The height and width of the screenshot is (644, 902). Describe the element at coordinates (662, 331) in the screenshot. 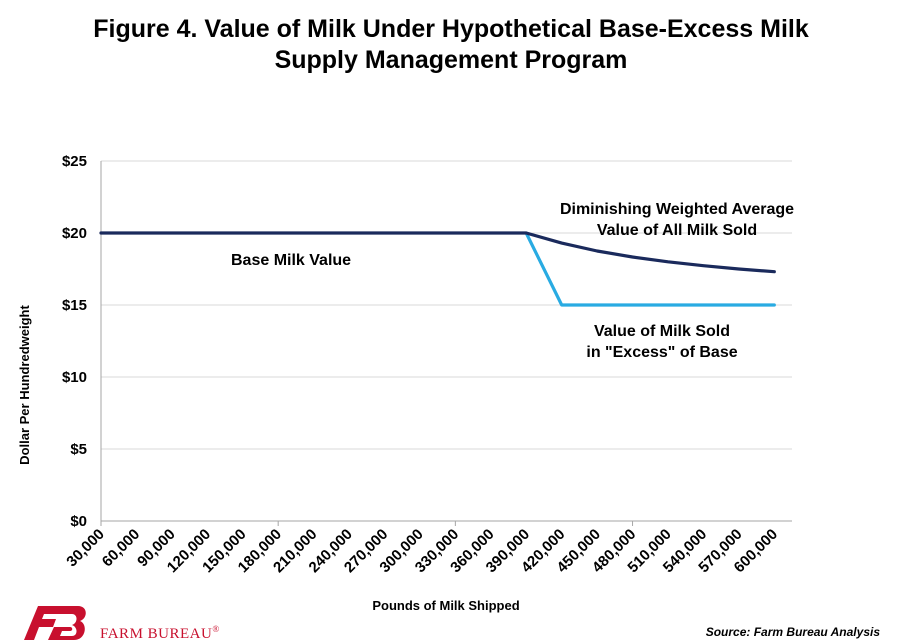

I see `annotation-excess-line-1: Value of Milk Sold` at that location.